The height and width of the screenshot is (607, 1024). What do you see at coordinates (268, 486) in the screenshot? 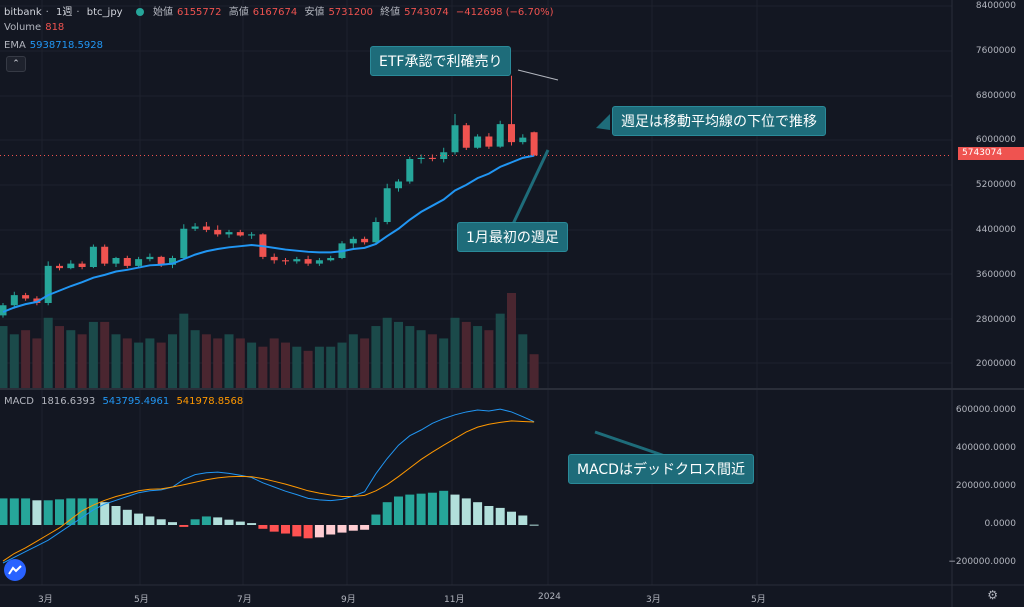
I see `macd-line` at bounding box center [268, 486].